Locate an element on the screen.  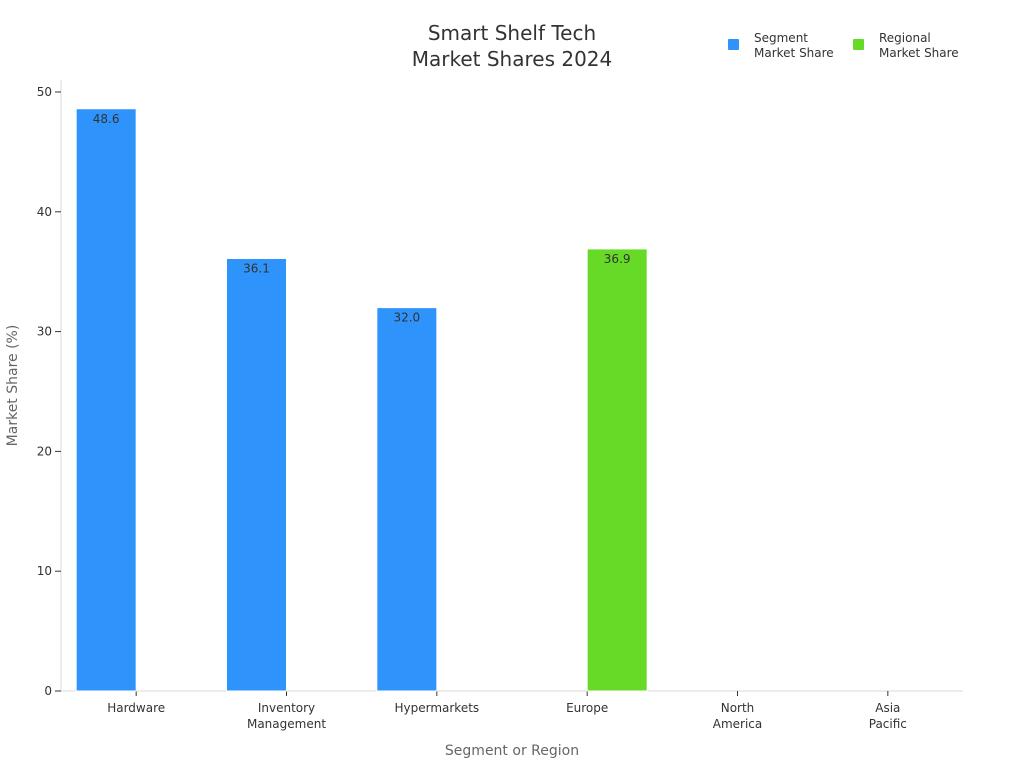
x-axis-title: Segment or Region is located at coordinates (512, 751).